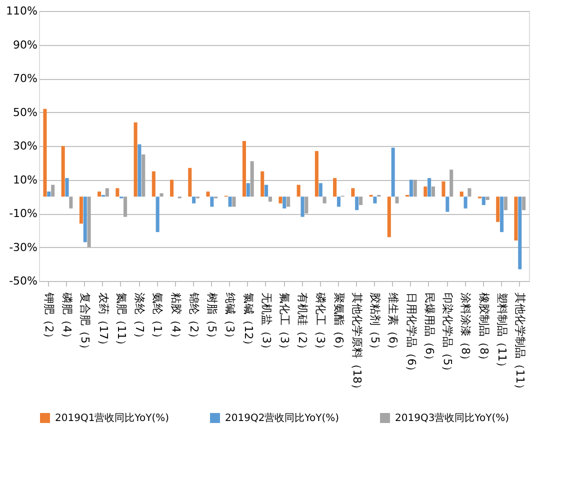 This screenshot has width=567, height=477. What do you see at coordinates (175, 318) in the screenshot?
I see `x-tick-label: 粘胶（4）` at bounding box center [175, 318].